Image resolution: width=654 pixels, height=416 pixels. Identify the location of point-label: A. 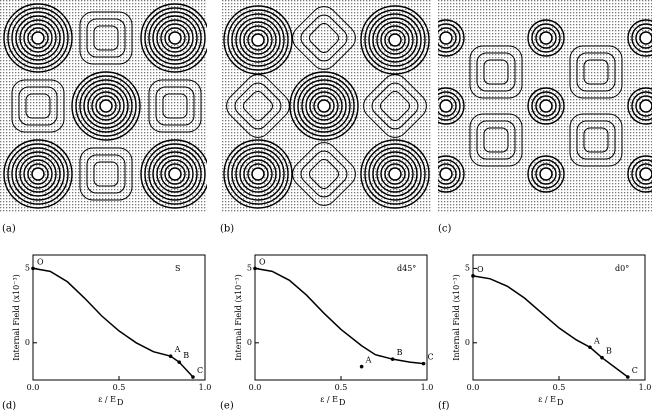
(596, 340).